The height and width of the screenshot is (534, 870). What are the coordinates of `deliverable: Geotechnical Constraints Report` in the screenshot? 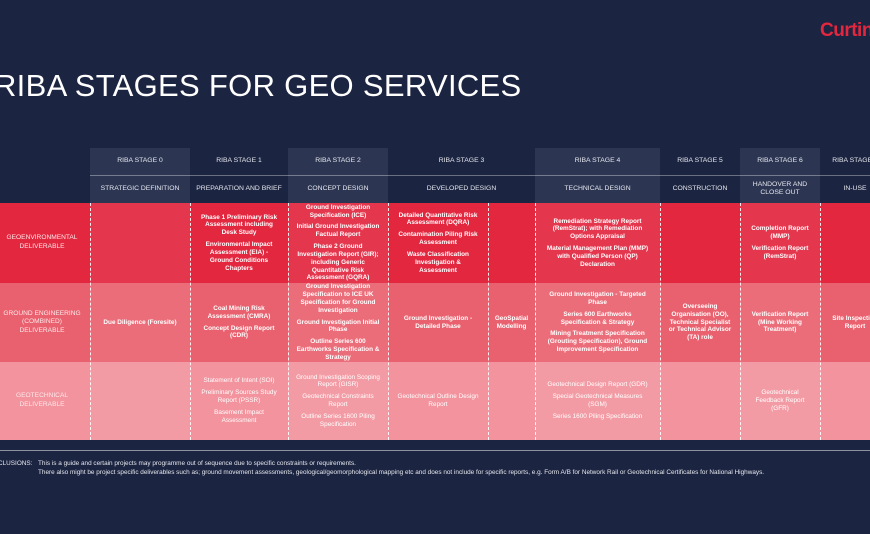 It's located at (338, 400).